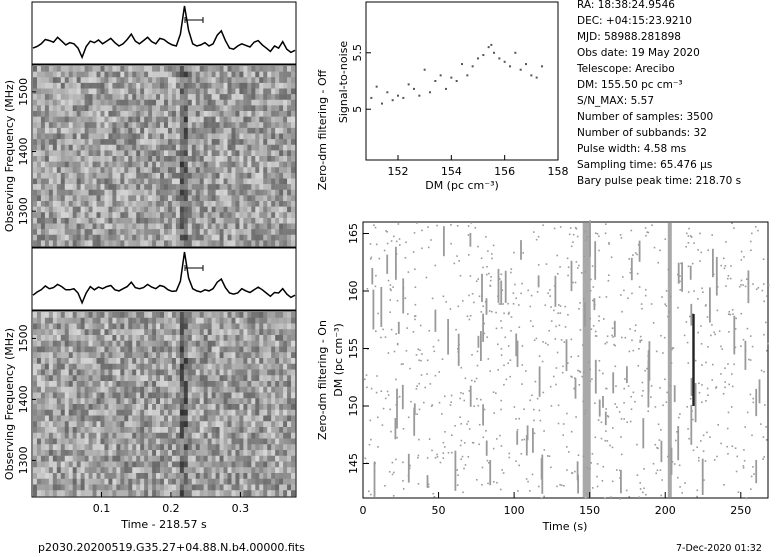  Describe the element at coordinates (164, 156) in the screenshot. I see `top-spectrum-frame` at that location.